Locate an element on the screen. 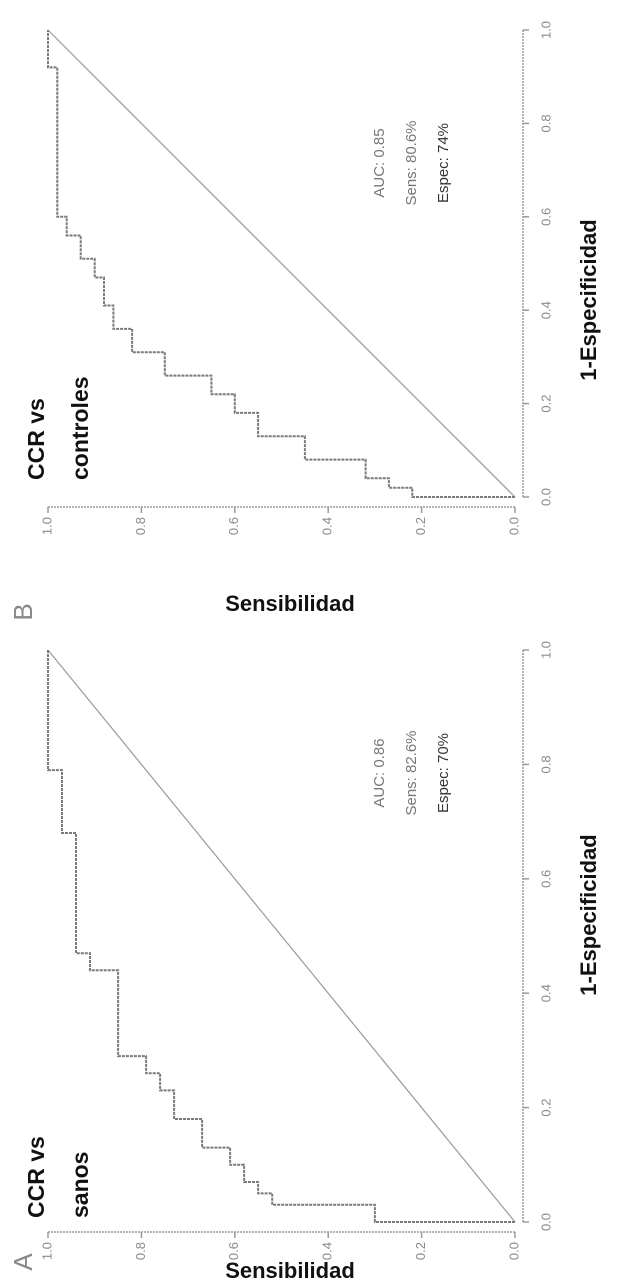 Image resolution: width=621 pixels, height=1288 pixels. annotation: Sens: 80.6% is located at coordinates (411, 162).